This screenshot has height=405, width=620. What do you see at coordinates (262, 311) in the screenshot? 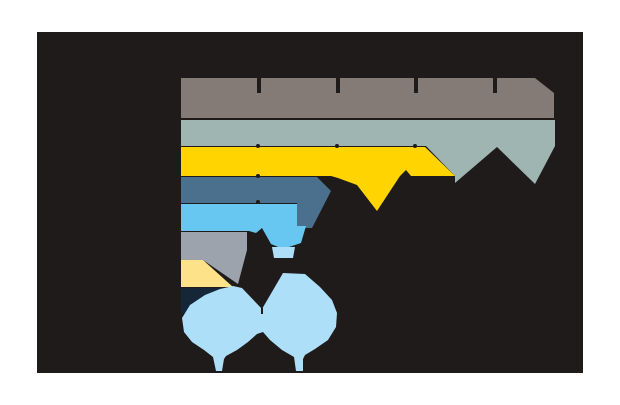
I see `droplet-notch-drip` at bounding box center [262, 311].